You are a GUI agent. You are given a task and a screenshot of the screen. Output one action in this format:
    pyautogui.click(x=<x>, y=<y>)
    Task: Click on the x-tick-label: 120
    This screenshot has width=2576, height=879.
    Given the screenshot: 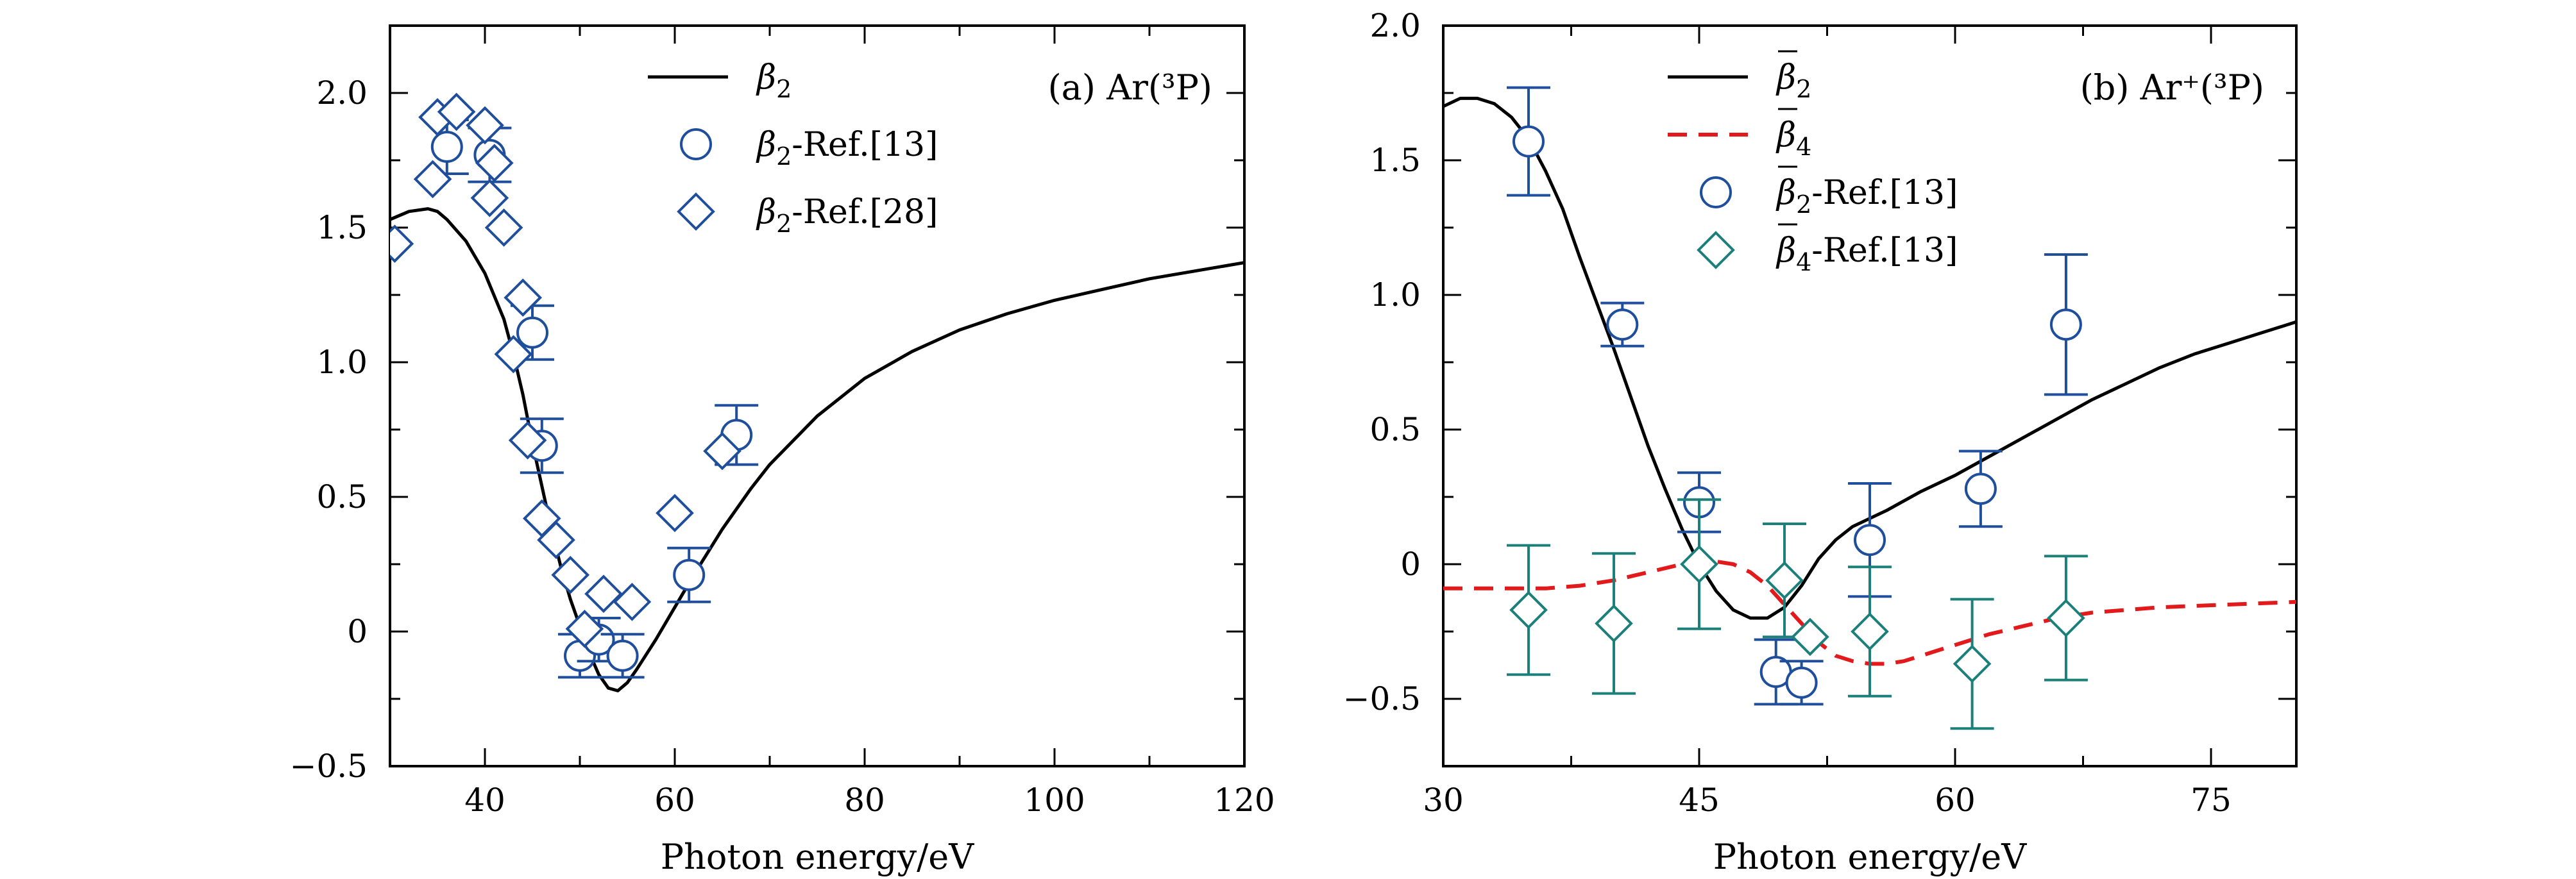 What is the action you would take?
    pyautogui.click(x=1244, y=800)
    